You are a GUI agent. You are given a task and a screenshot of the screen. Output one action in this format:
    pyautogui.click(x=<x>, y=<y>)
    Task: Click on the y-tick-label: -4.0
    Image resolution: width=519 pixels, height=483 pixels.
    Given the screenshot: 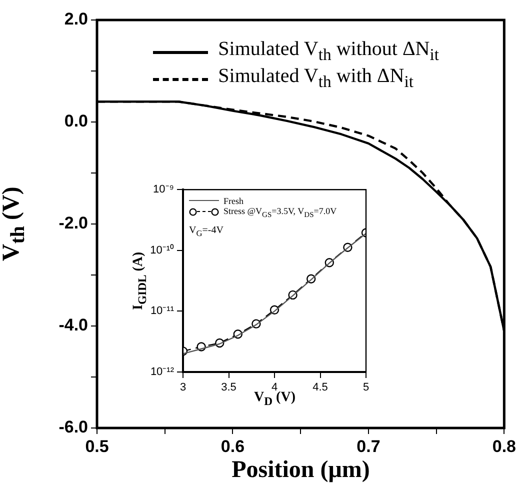 What is the action you would take?
    pyautogui.click(x=73, y=325)
    